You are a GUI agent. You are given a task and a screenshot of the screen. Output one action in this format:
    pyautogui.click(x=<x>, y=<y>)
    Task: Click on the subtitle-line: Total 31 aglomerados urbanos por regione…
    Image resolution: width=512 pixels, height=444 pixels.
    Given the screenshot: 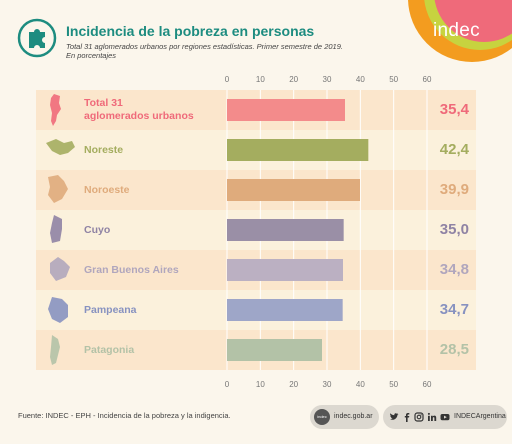 What is the action you would take?
    pyautogui.click(x=204, y=46)
    